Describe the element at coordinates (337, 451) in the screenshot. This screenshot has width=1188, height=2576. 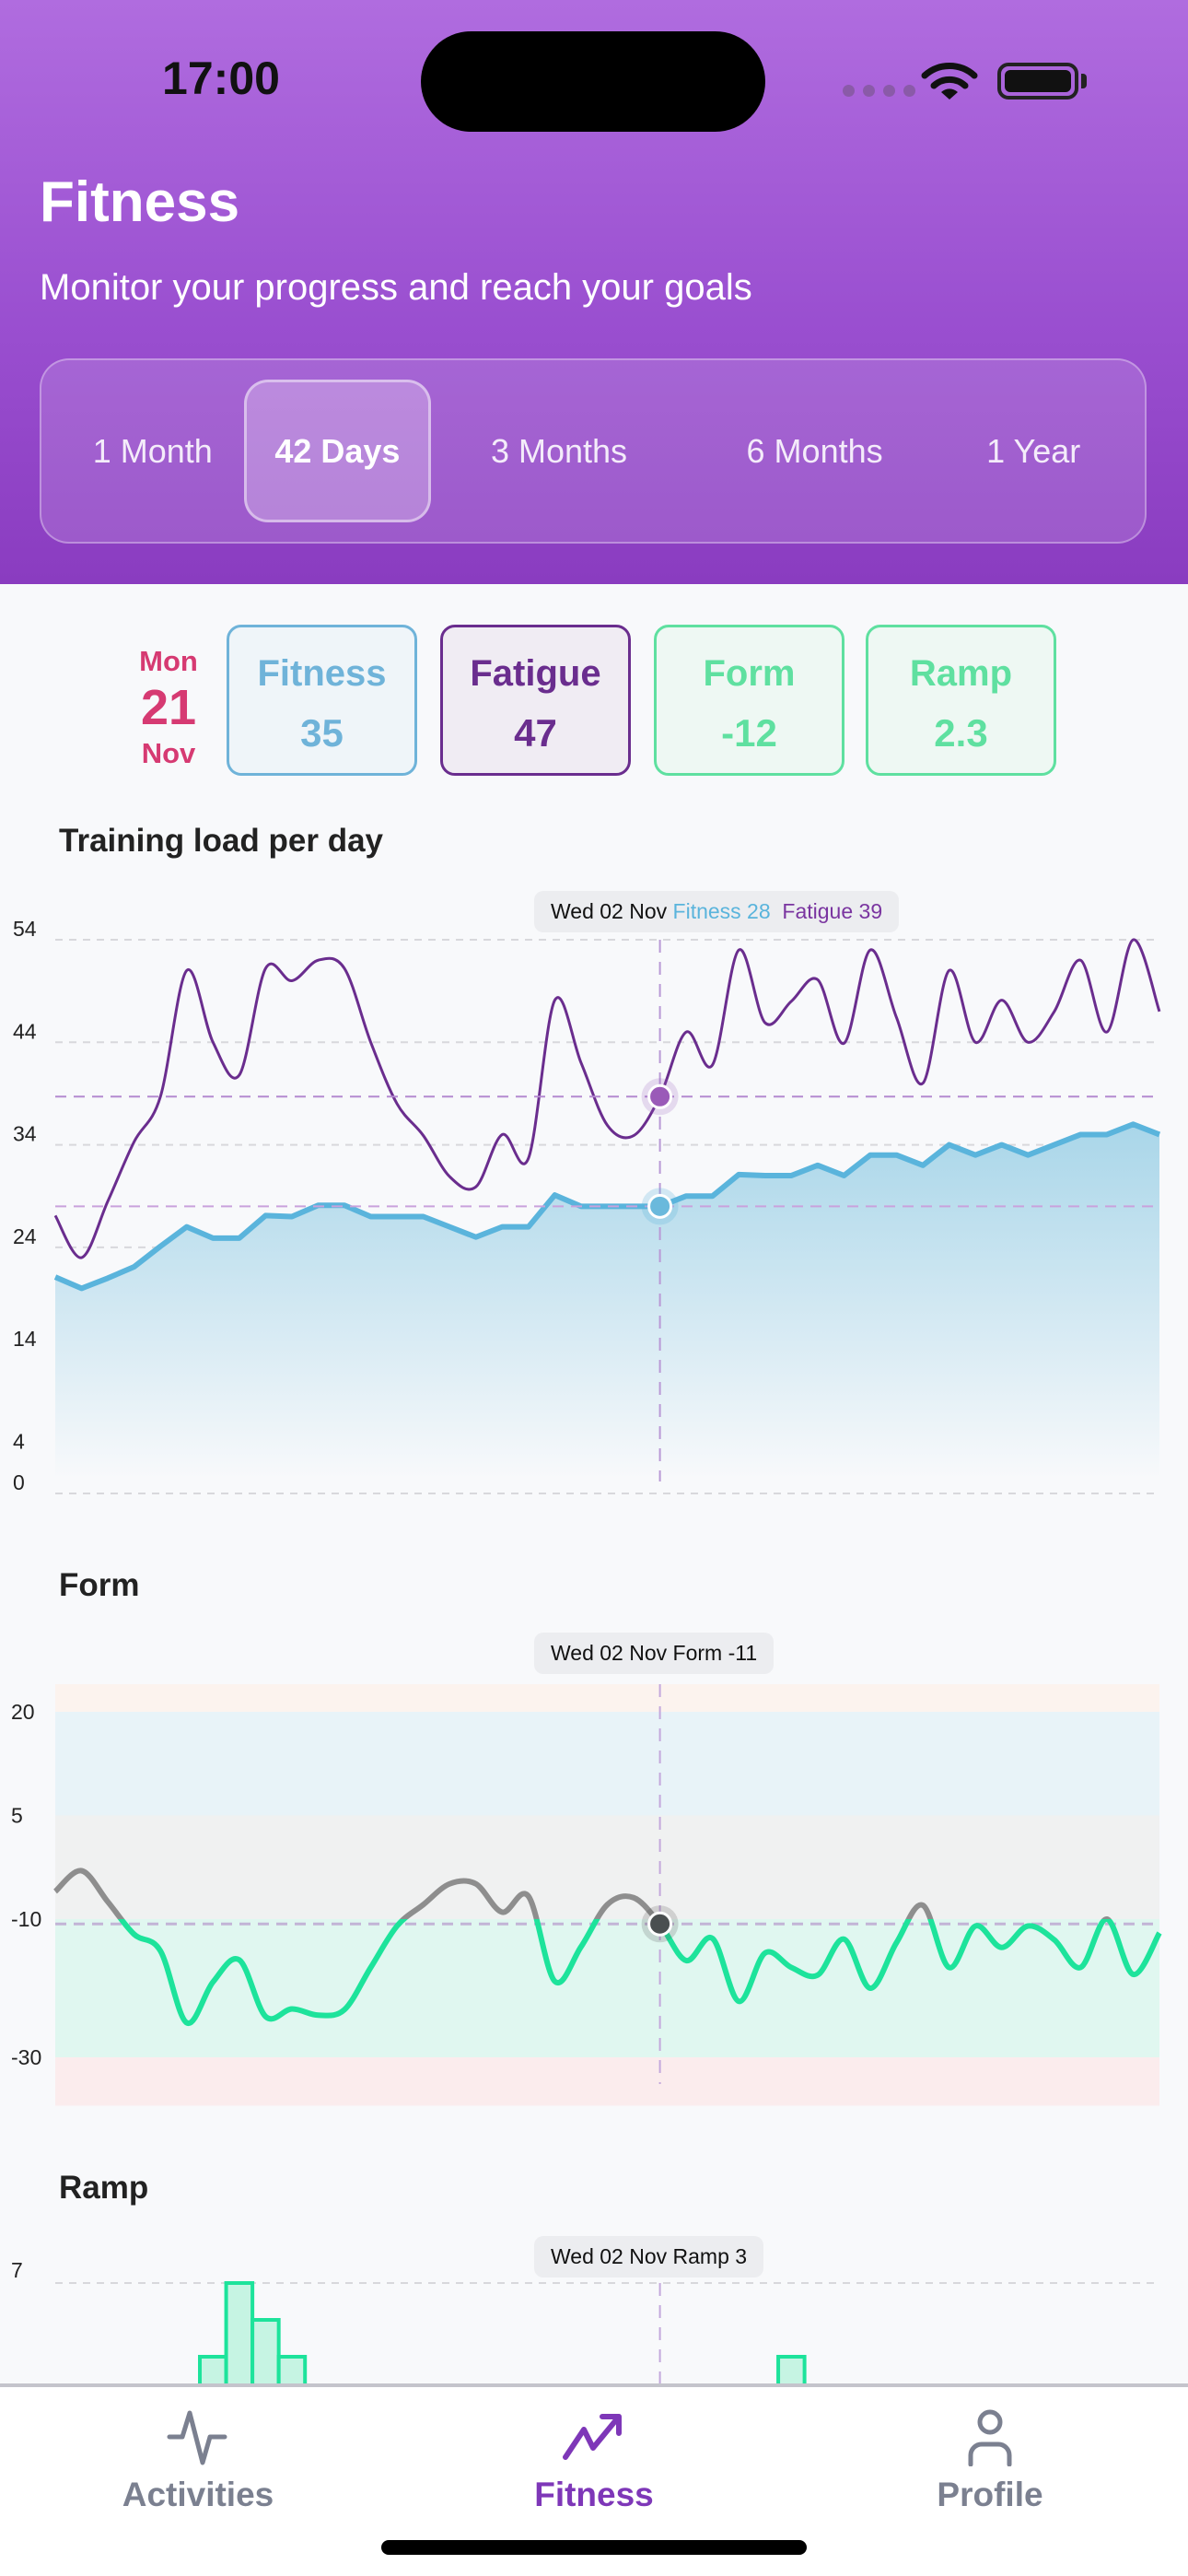
I see `period-42-days: 42 Days` at that location.